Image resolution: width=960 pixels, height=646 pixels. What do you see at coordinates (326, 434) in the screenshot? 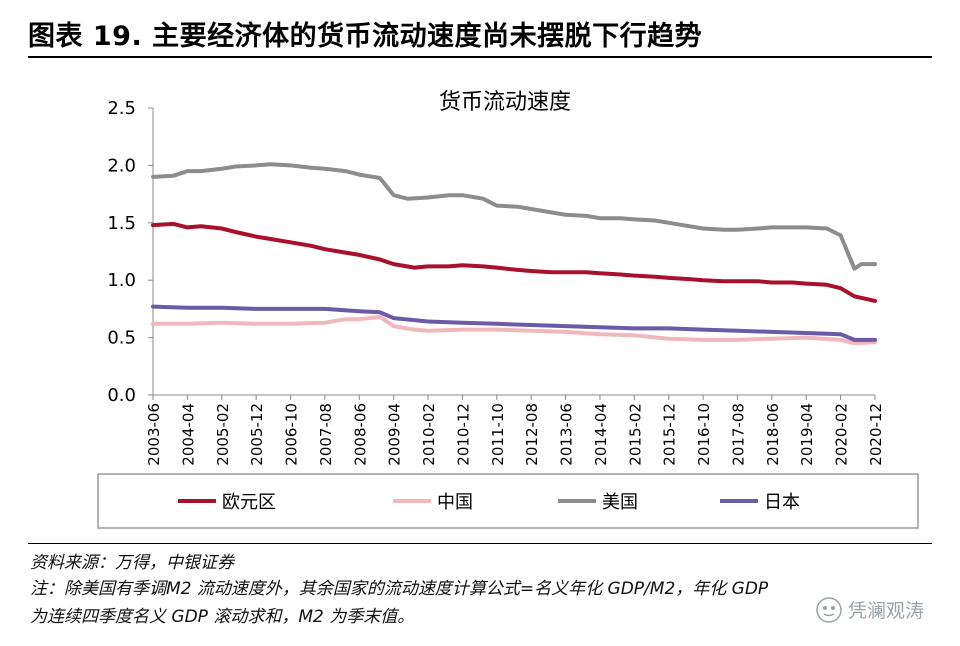
I see `x-tick-label: 2007-08` at bounding box center [326, 434].